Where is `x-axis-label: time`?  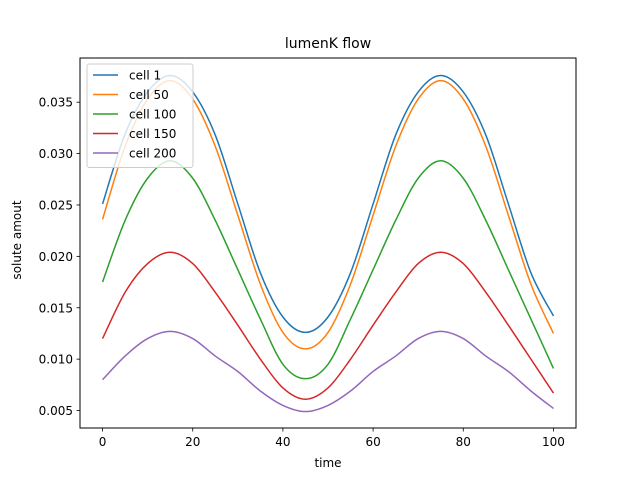
x-axis-label: time is located at coordinates (327, 463).